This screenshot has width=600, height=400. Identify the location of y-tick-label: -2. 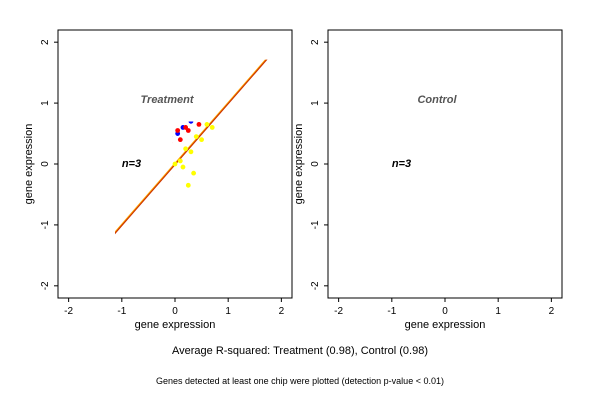
(45, 285).